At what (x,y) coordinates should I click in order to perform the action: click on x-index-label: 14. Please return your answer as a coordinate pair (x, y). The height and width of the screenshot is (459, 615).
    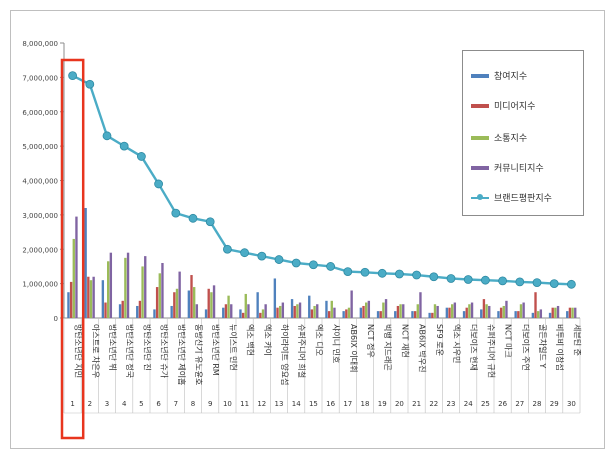
    Looking at the image, I should click on (296, 404).